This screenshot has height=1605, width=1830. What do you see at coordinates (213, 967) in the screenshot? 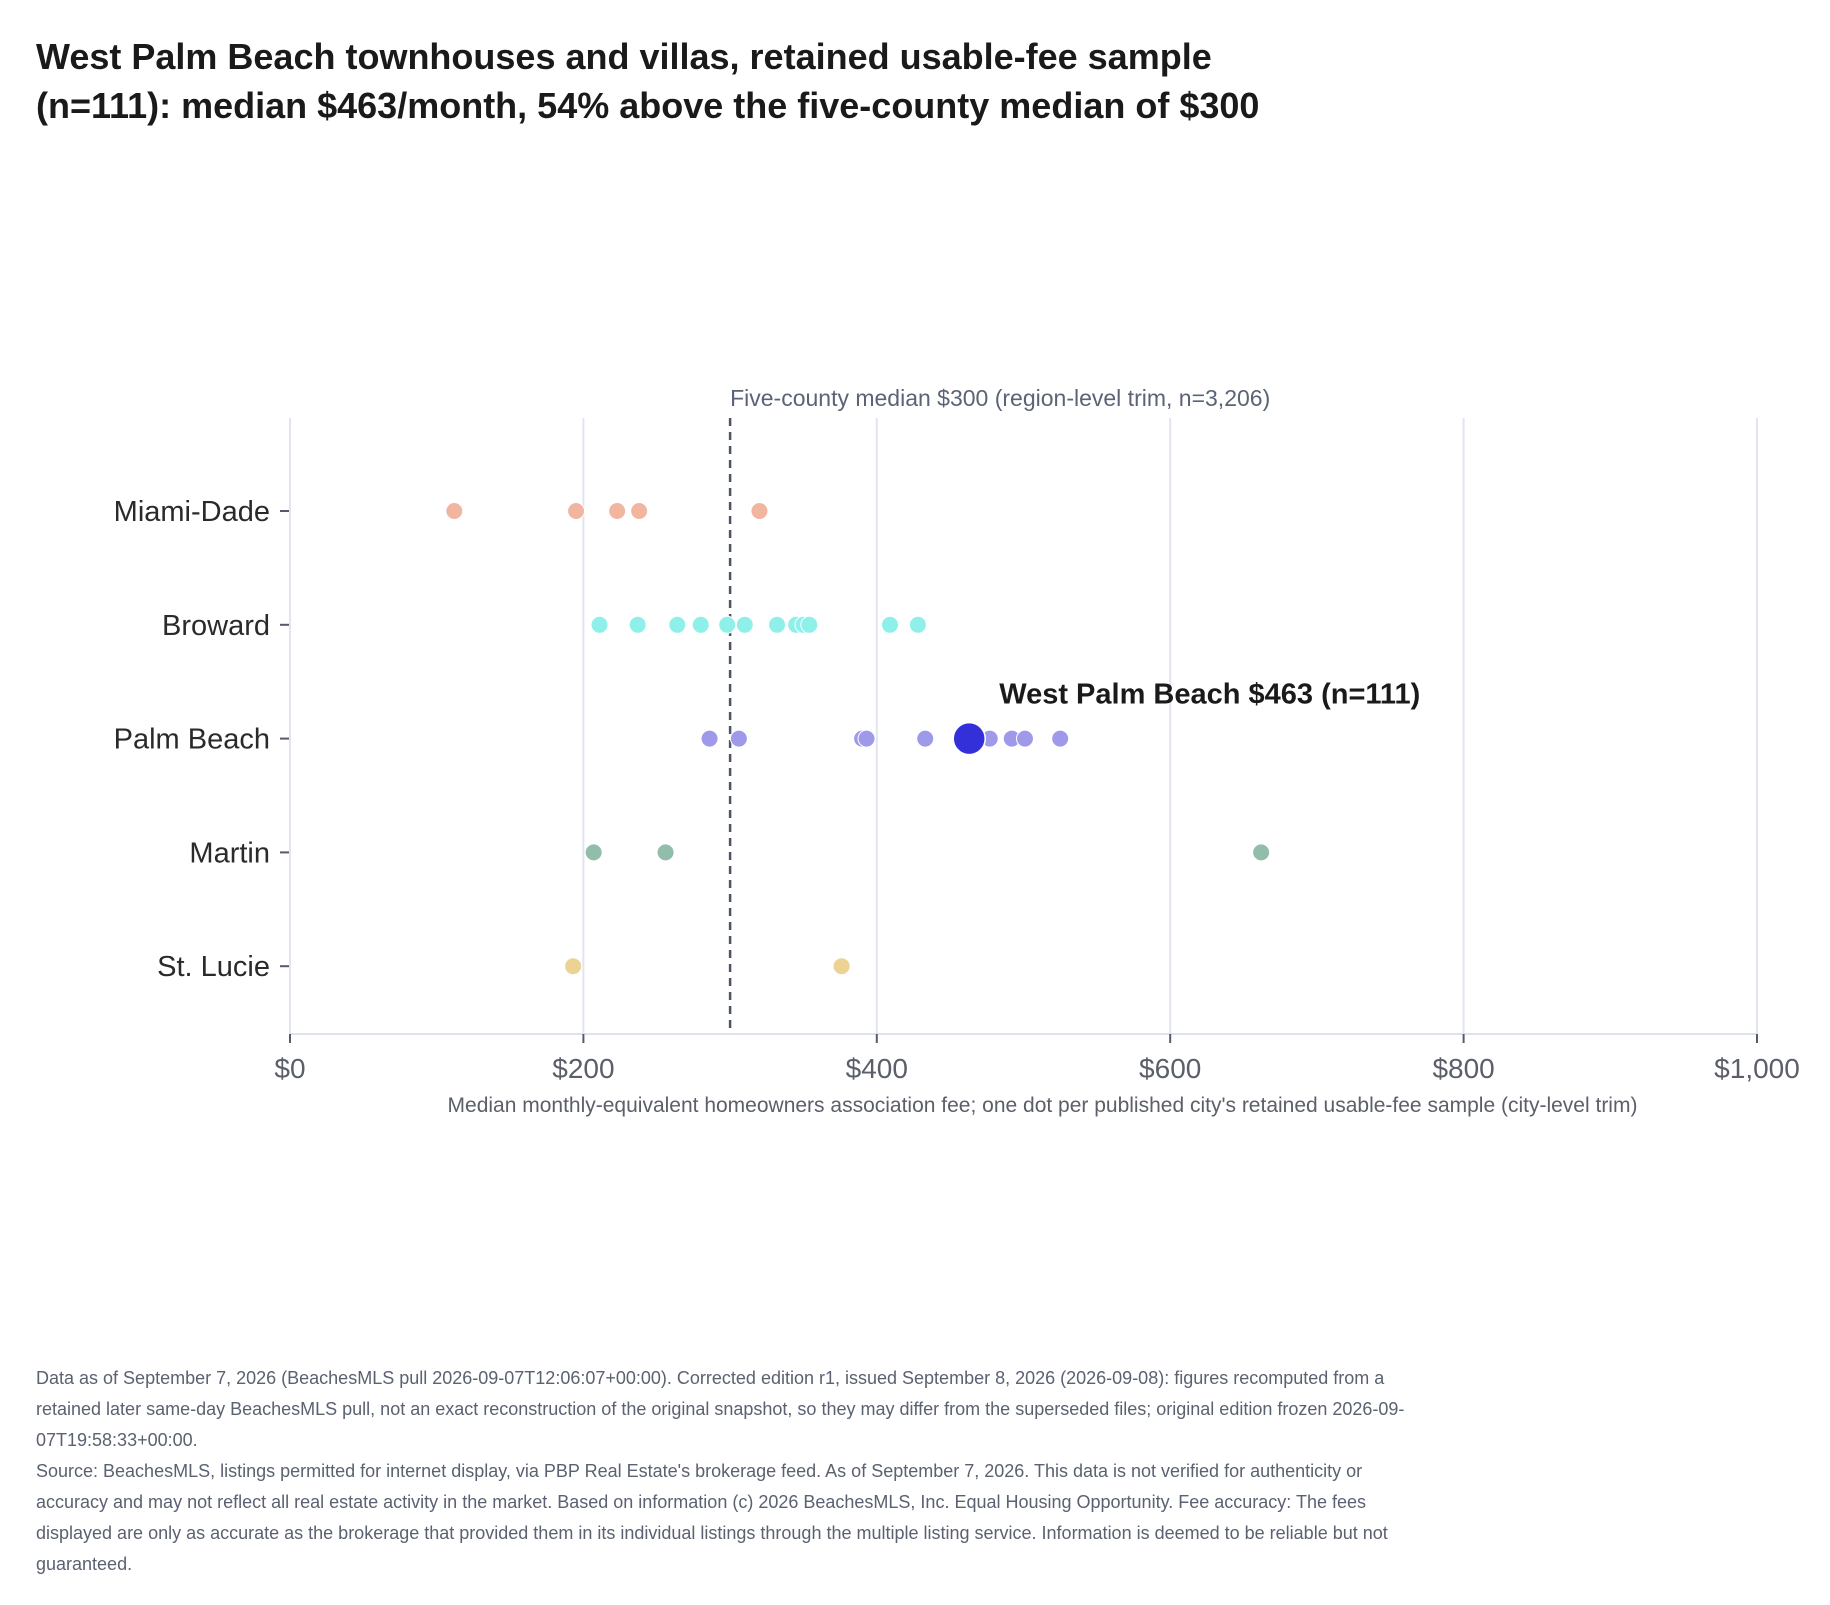
I see `y-category-label: St. Lucie` at bounding box center [213, 967].